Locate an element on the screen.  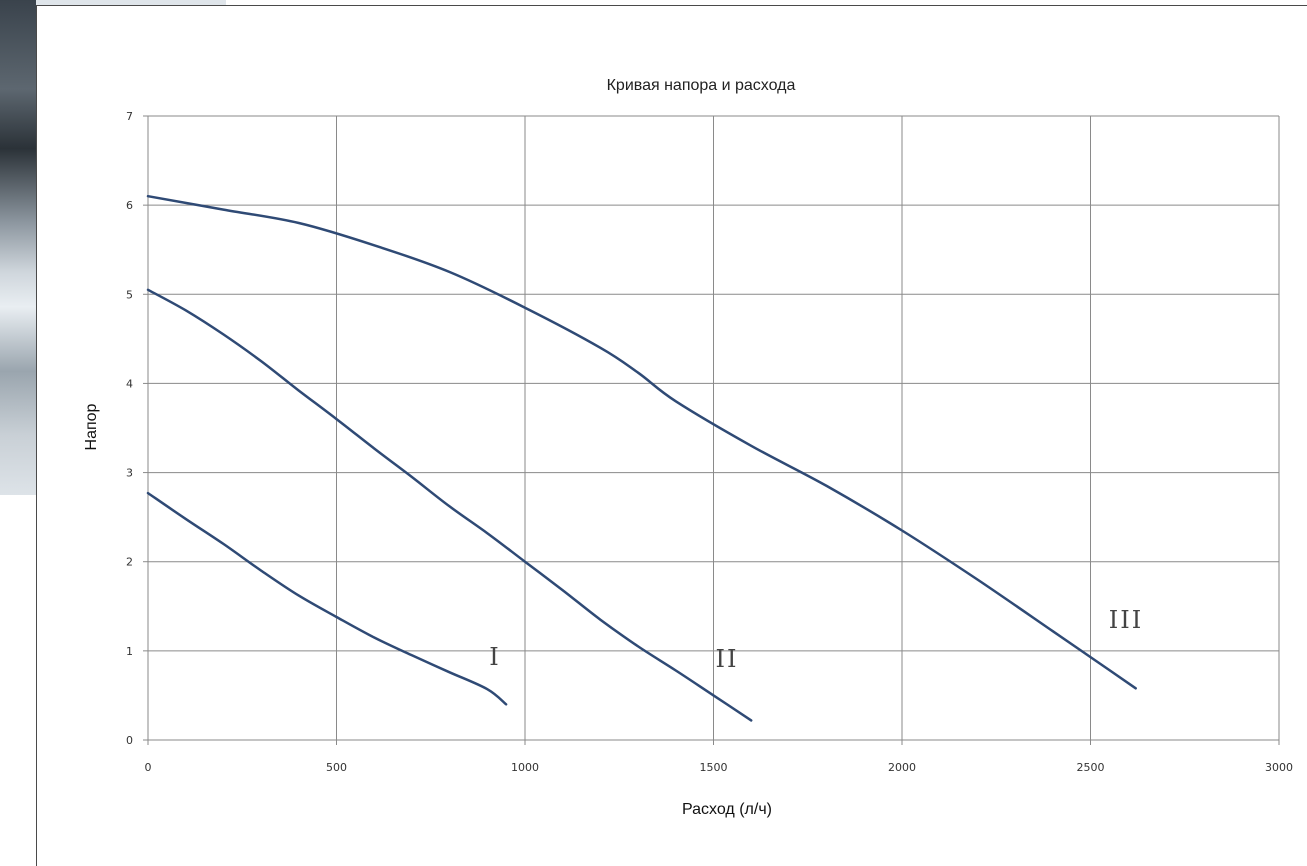
y-tick-labels: 0 1 2 3 4 5 6 7 is located at coordinates (129, 428).